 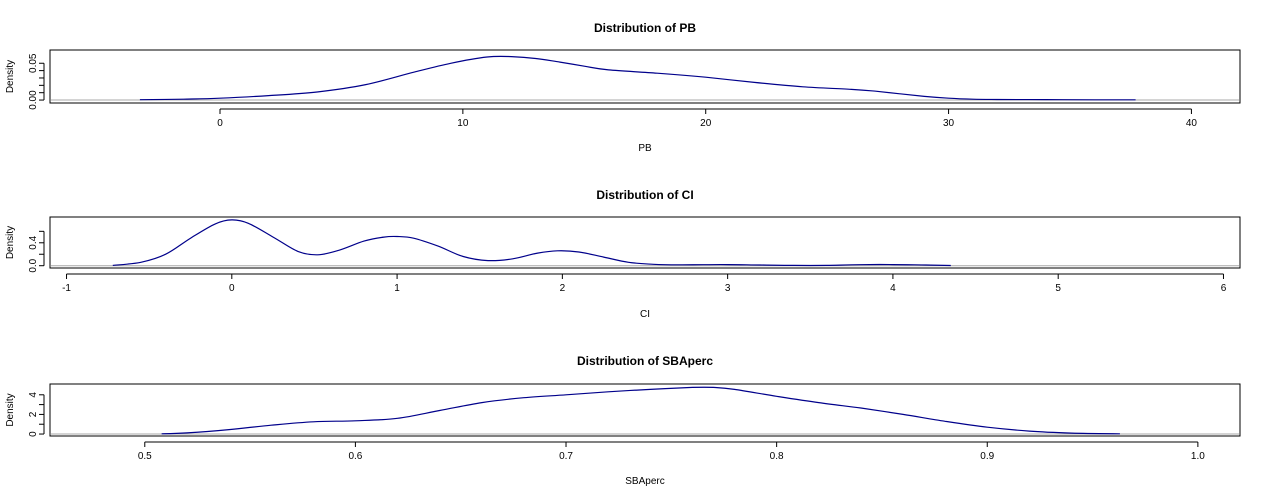 What do you see at coordinates (145, 456) in the screenshot?
I see `x-tick-label: 0.5` at bounding box center [145, 456].